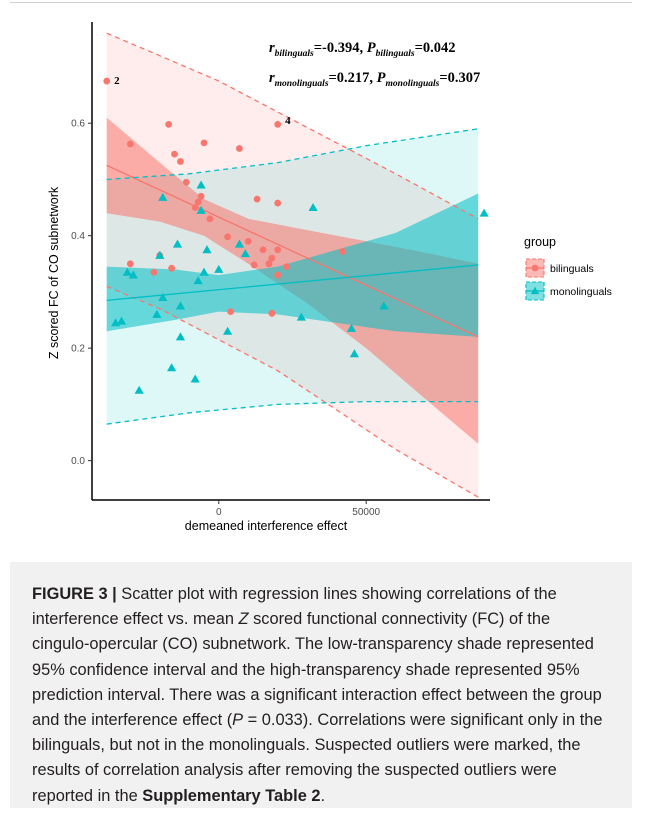 Image resolution: width=657 pixels, height=816 pixels. Describe the element at coordinates (374, 79) in the screenshot. I see `stats-line: rmonolinguals=0.217, Pmonolinguals=0.307` at that location.